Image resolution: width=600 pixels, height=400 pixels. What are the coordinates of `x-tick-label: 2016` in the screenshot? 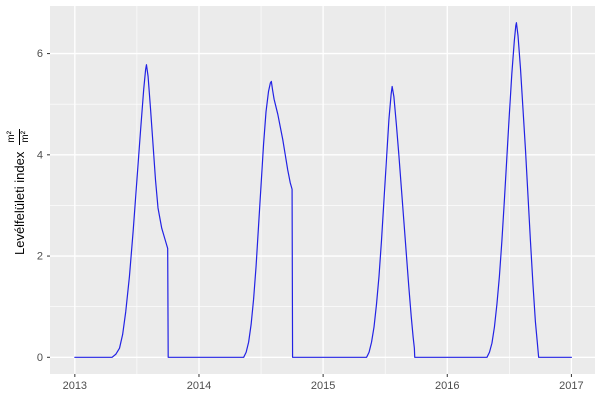 It's located at (447, 386).